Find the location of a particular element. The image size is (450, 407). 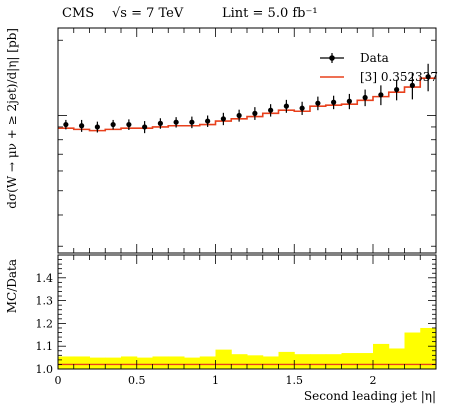

legend-mc-label: [3] 0.352337 is located at coordinates (399, 77).